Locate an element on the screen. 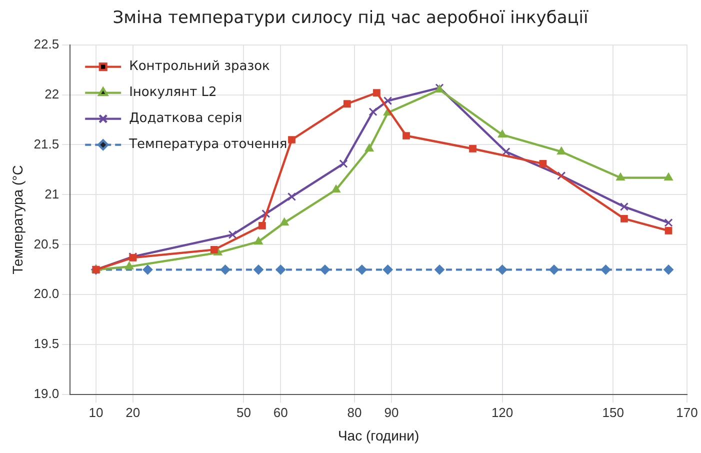 The image size is (701, 453). legend-label: Контрольний зразок is located at coordinates (199, 66).